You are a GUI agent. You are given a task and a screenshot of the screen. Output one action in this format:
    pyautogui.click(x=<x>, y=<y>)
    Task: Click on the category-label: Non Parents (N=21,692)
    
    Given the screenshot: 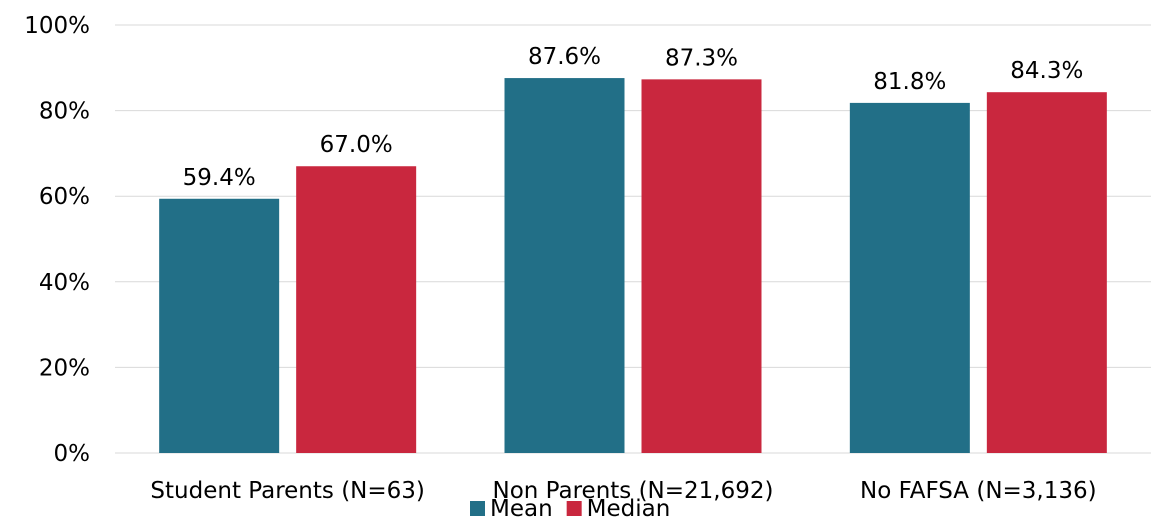 What is the action you would take?
    pyautogui.click(x=633, y=491)
    